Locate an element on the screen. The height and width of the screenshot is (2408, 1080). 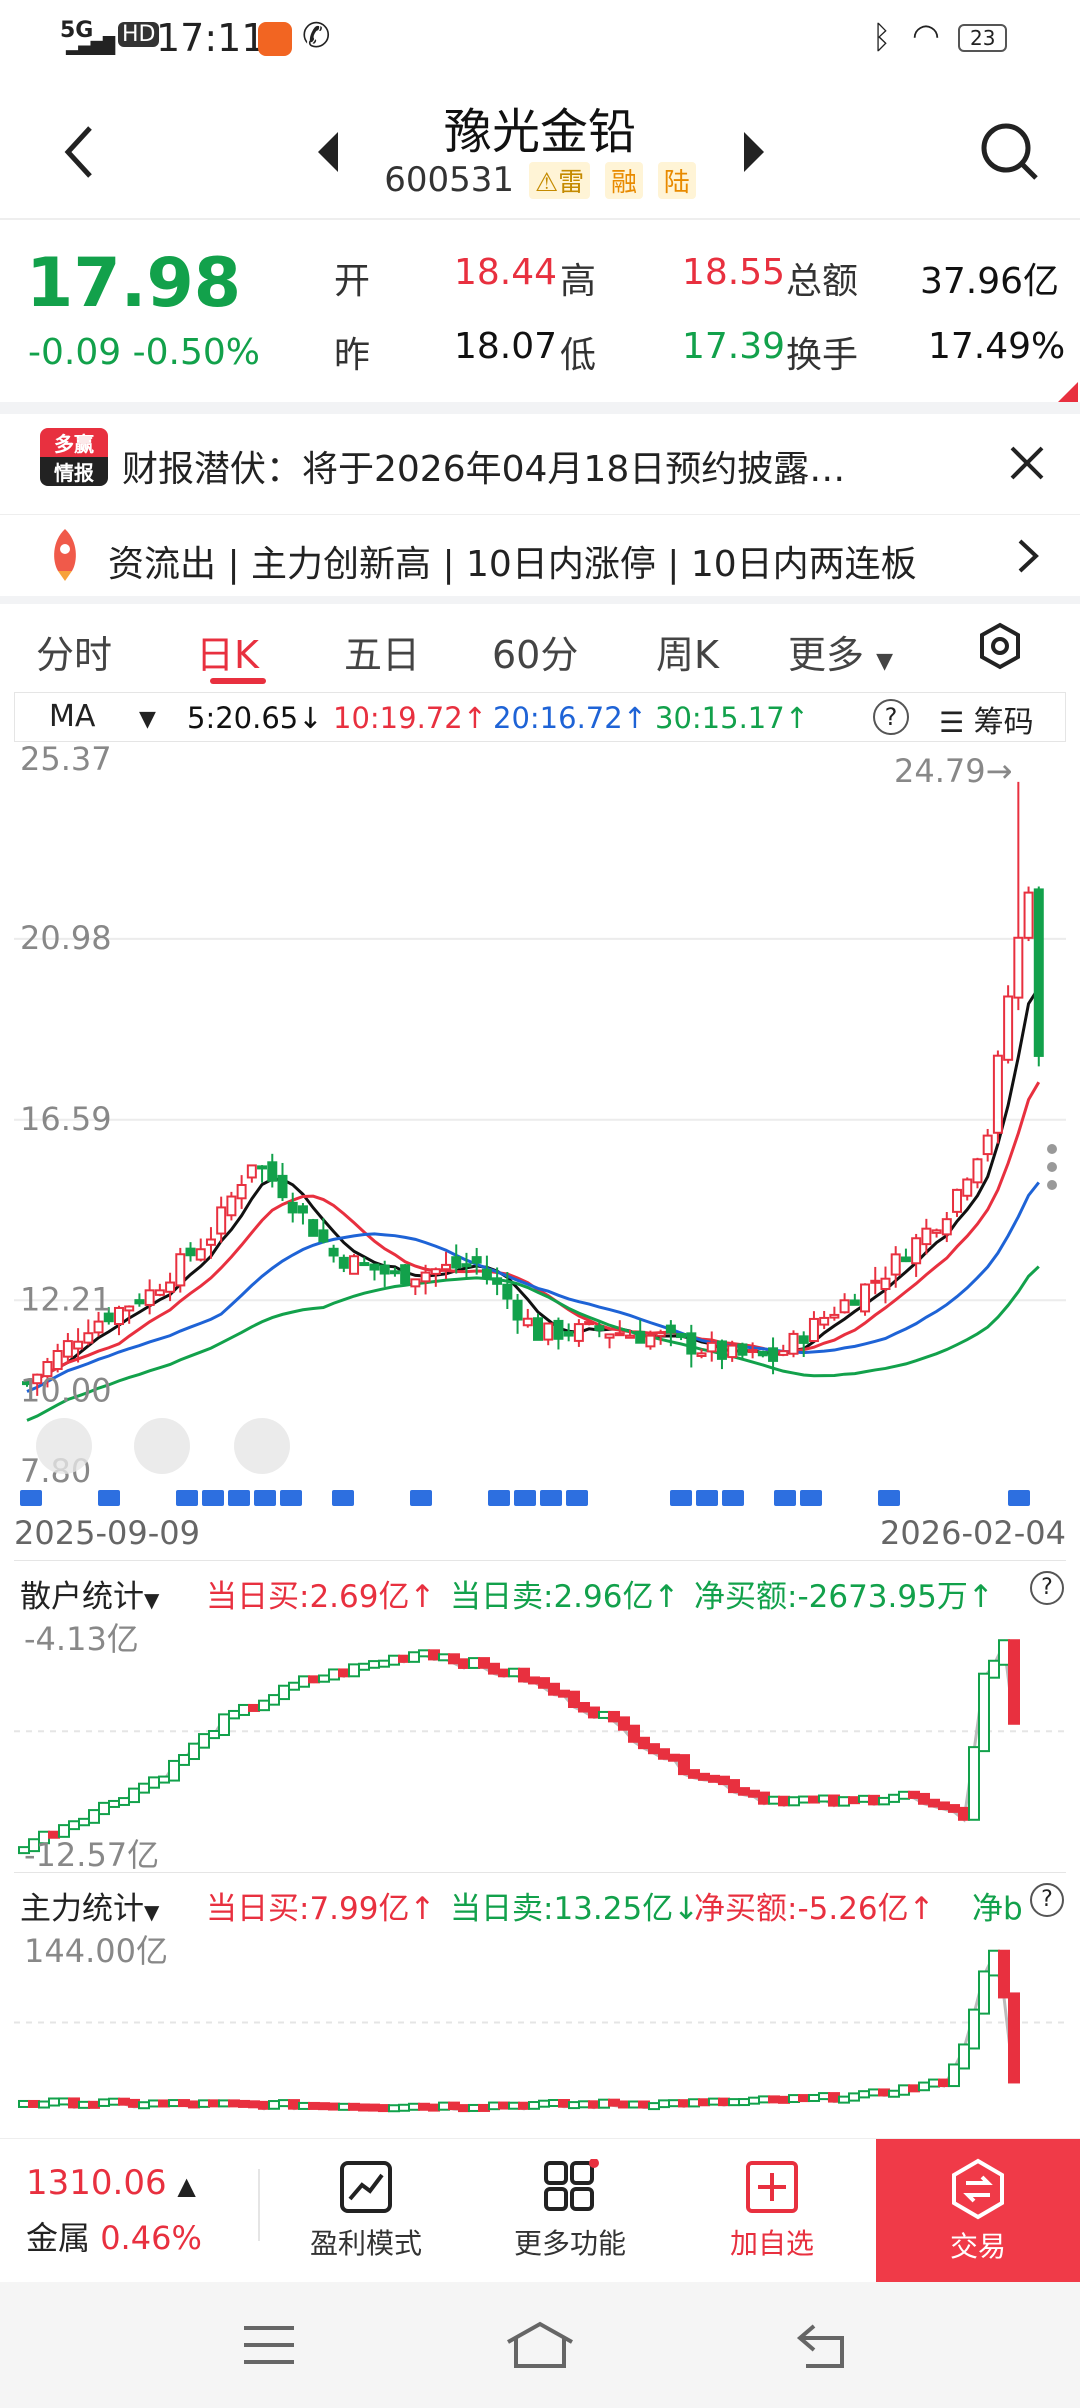
more-functions-button: 更多功能 is located at coordinates (570, 2210).